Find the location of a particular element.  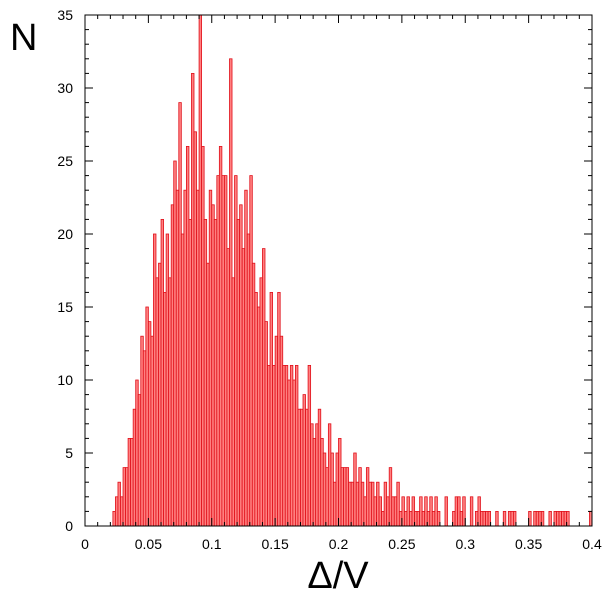

x-tick-label: 0.4 is located at coordinates (592, 544).